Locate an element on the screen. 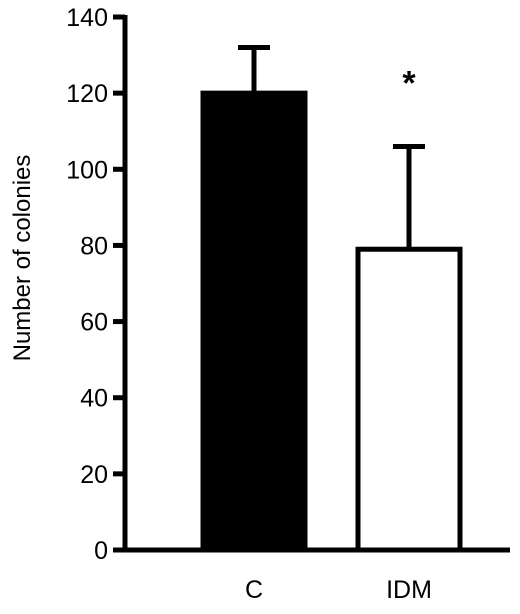 This screenshot has height=614, width=520. x-category-label-idm: IDM is located at coordinates (409, 590).